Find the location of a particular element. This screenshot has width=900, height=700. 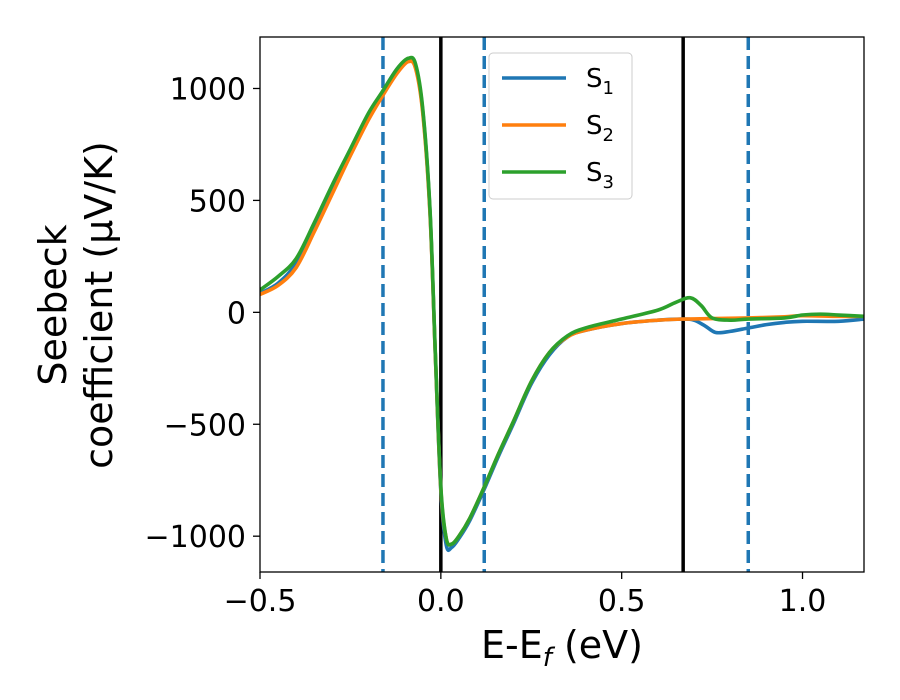

y-tick-label: 1000 is located at coordinates (208, 89).